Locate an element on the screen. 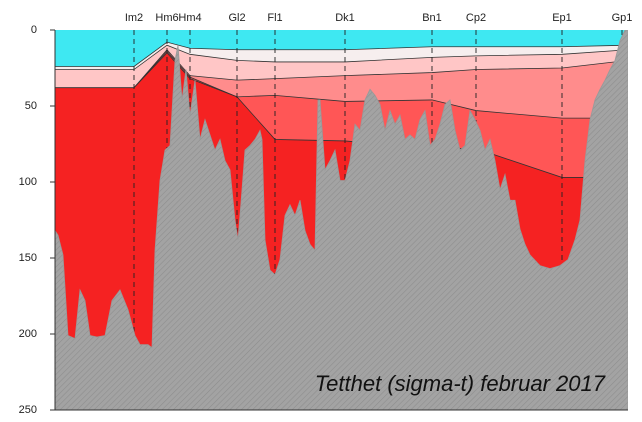 This screenshot has height=422, width=642. station-label: Im2 is located at coordinates (134, 18).